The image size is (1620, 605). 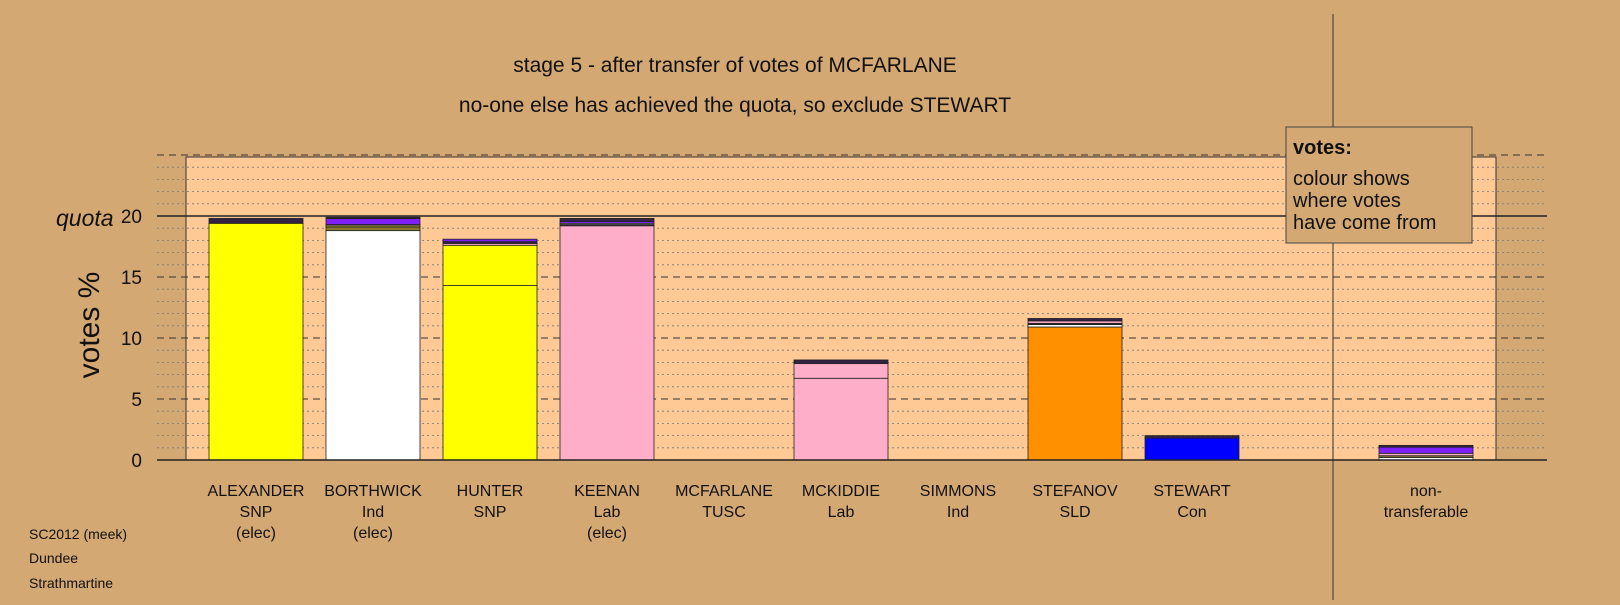 I want to click on candidate-label-mcfarlane: MCFARLANE, so click(x=724, y=491).